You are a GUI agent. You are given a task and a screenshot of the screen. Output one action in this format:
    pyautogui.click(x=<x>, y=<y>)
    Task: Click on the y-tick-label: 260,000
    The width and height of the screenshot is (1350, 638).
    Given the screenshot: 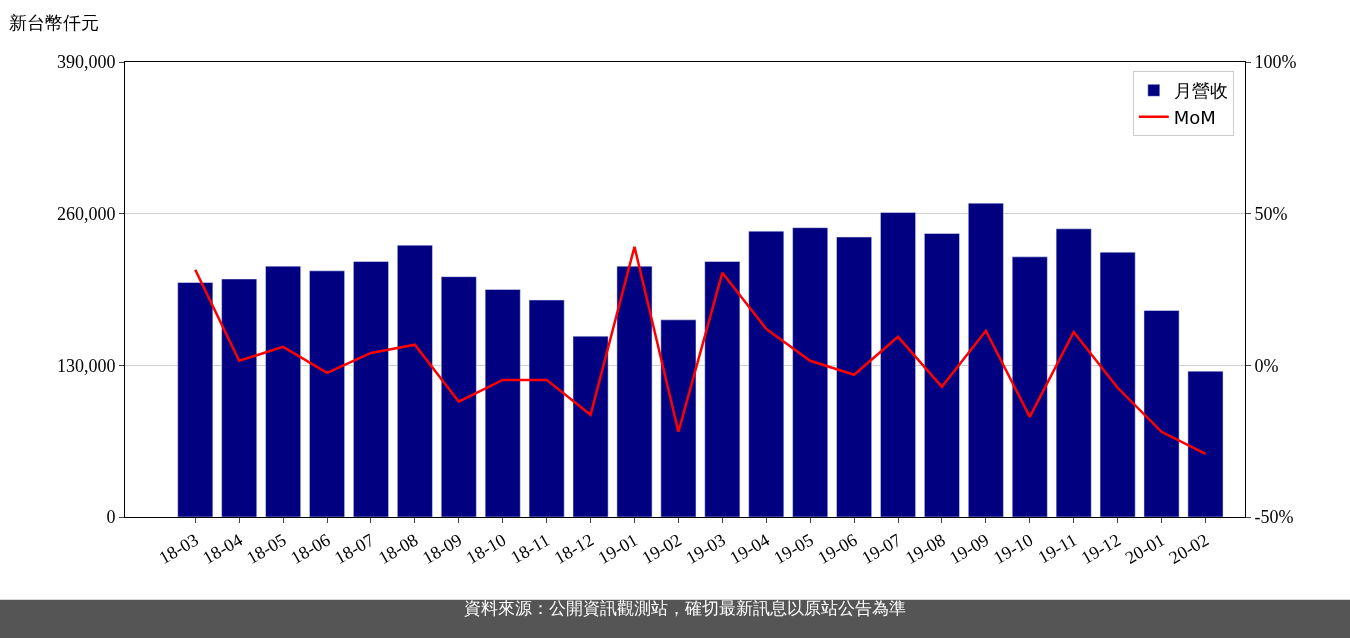 What is the action you would take?
    pyautogui.click(x=86, y=213)
    